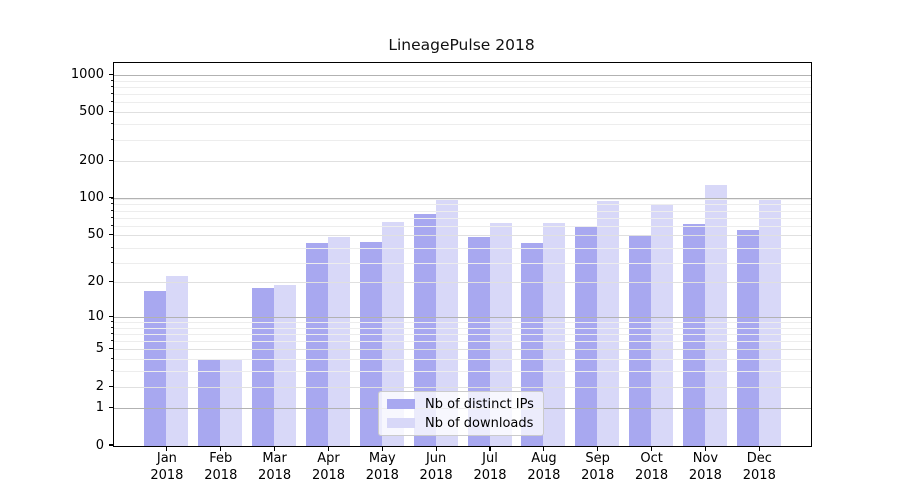  I want to click on legend-item-distinct-ips: Nb of distinct IPs, so click(465, 404).